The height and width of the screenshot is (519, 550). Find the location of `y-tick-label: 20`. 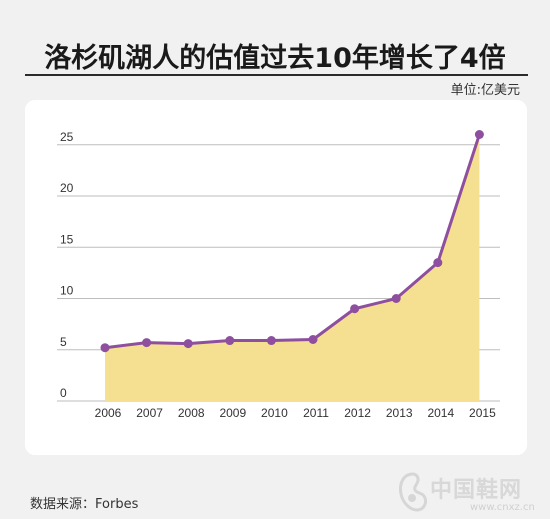

y-tick-label: 20 is located at coordinates (67, 188).